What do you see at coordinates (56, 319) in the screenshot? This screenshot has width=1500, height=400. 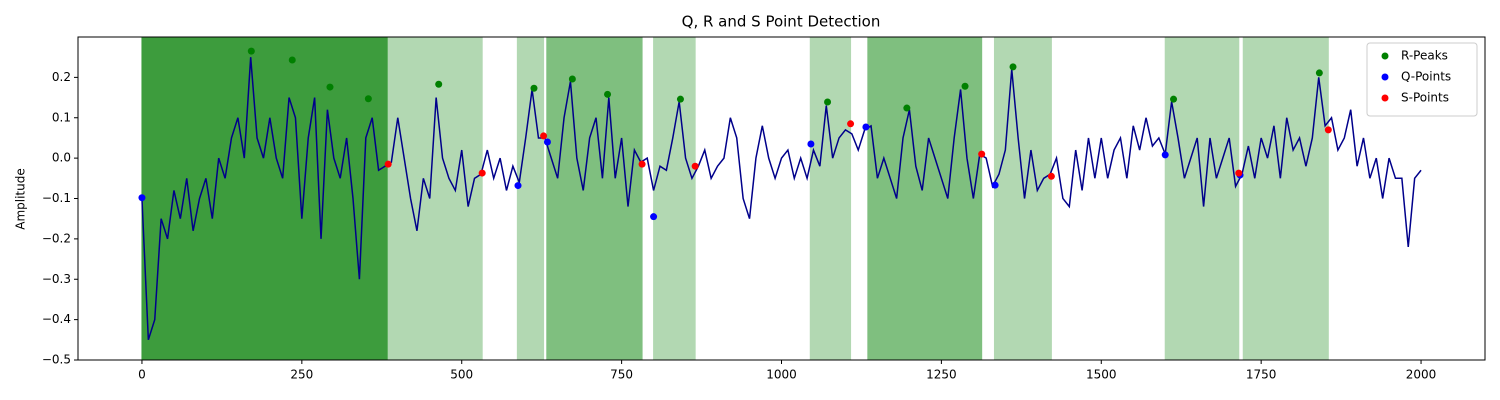 I see `y-tick-label: −0.4` at bounding box center [56, 319].